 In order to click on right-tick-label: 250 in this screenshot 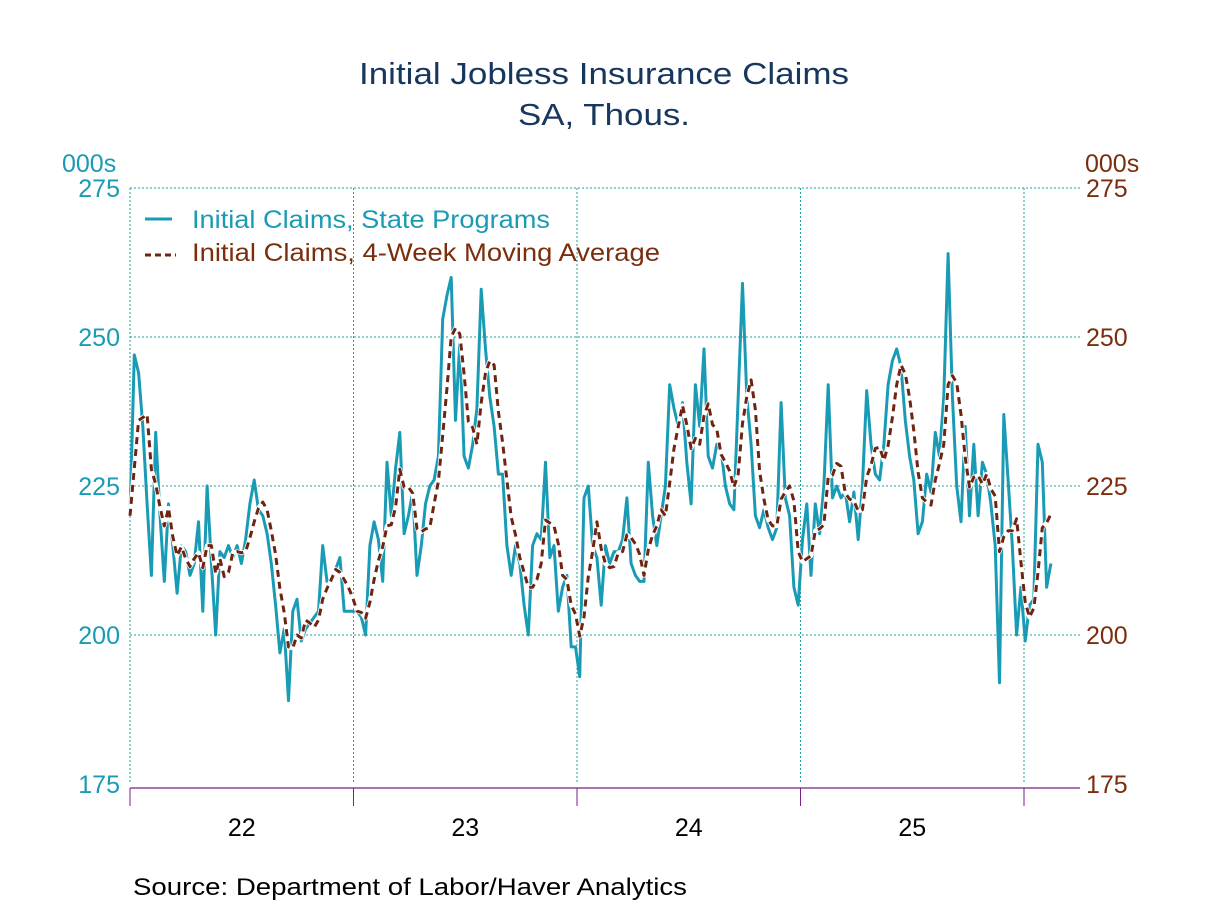, I will do `click(1107, 338)`.